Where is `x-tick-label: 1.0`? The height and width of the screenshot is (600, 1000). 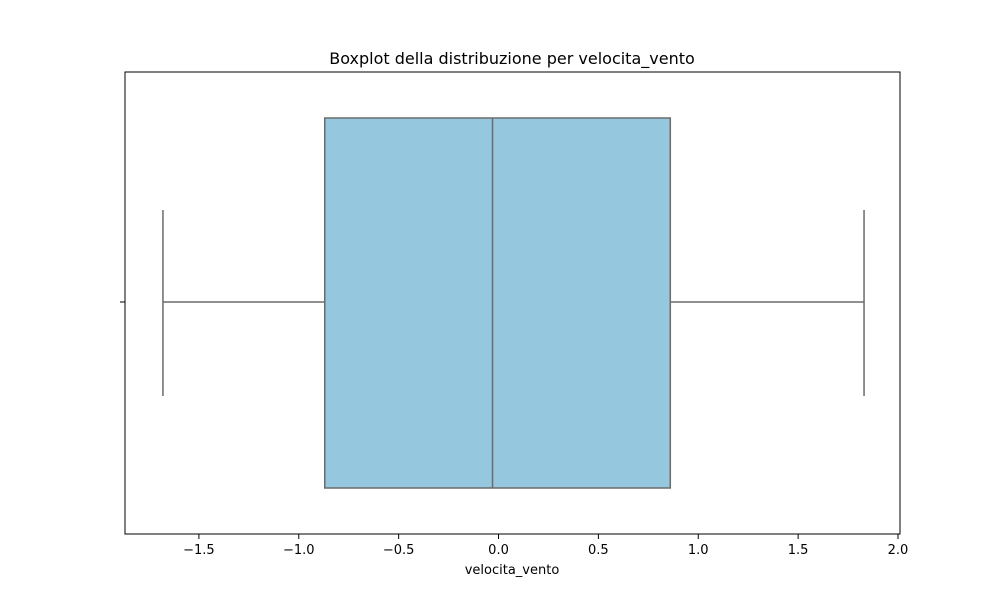 x-tick-label: 1.0 is located at coordinates (698, 550).